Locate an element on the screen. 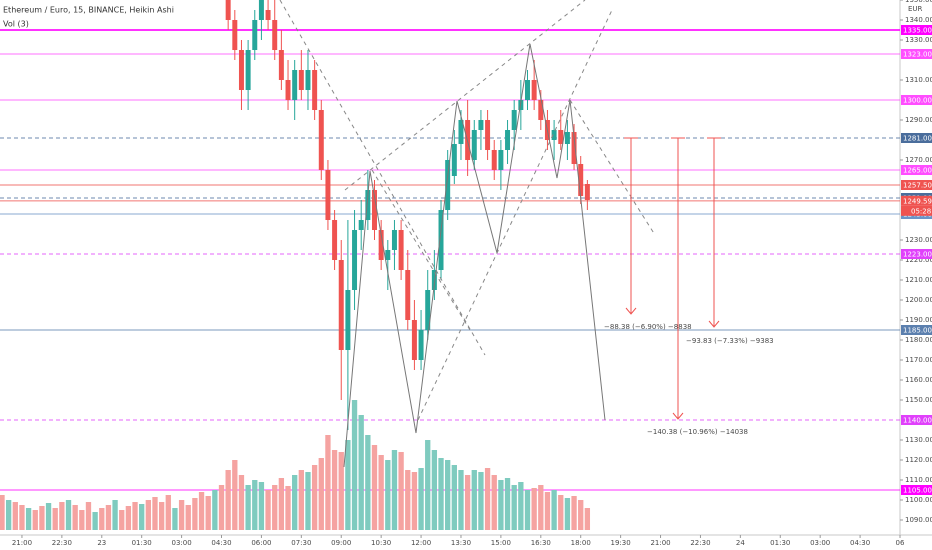 The height and width of the screenshot is (550, 932). price-tag-label: 1185.00 is located at coordinates (917, 331).